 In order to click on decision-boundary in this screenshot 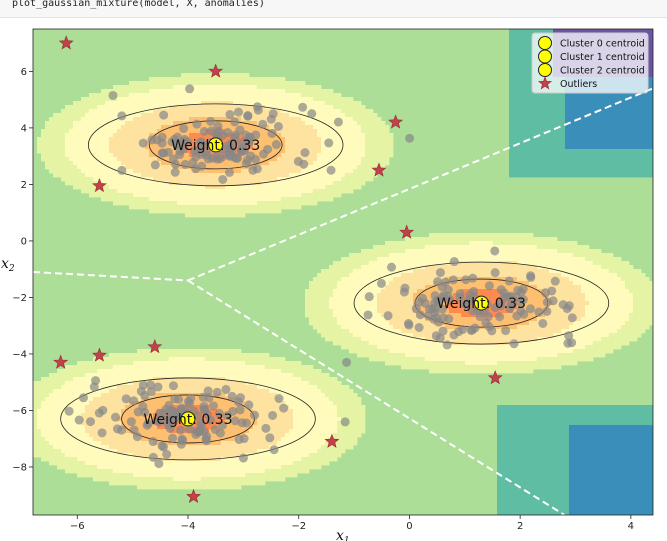, I will do `click(111, 276)`.